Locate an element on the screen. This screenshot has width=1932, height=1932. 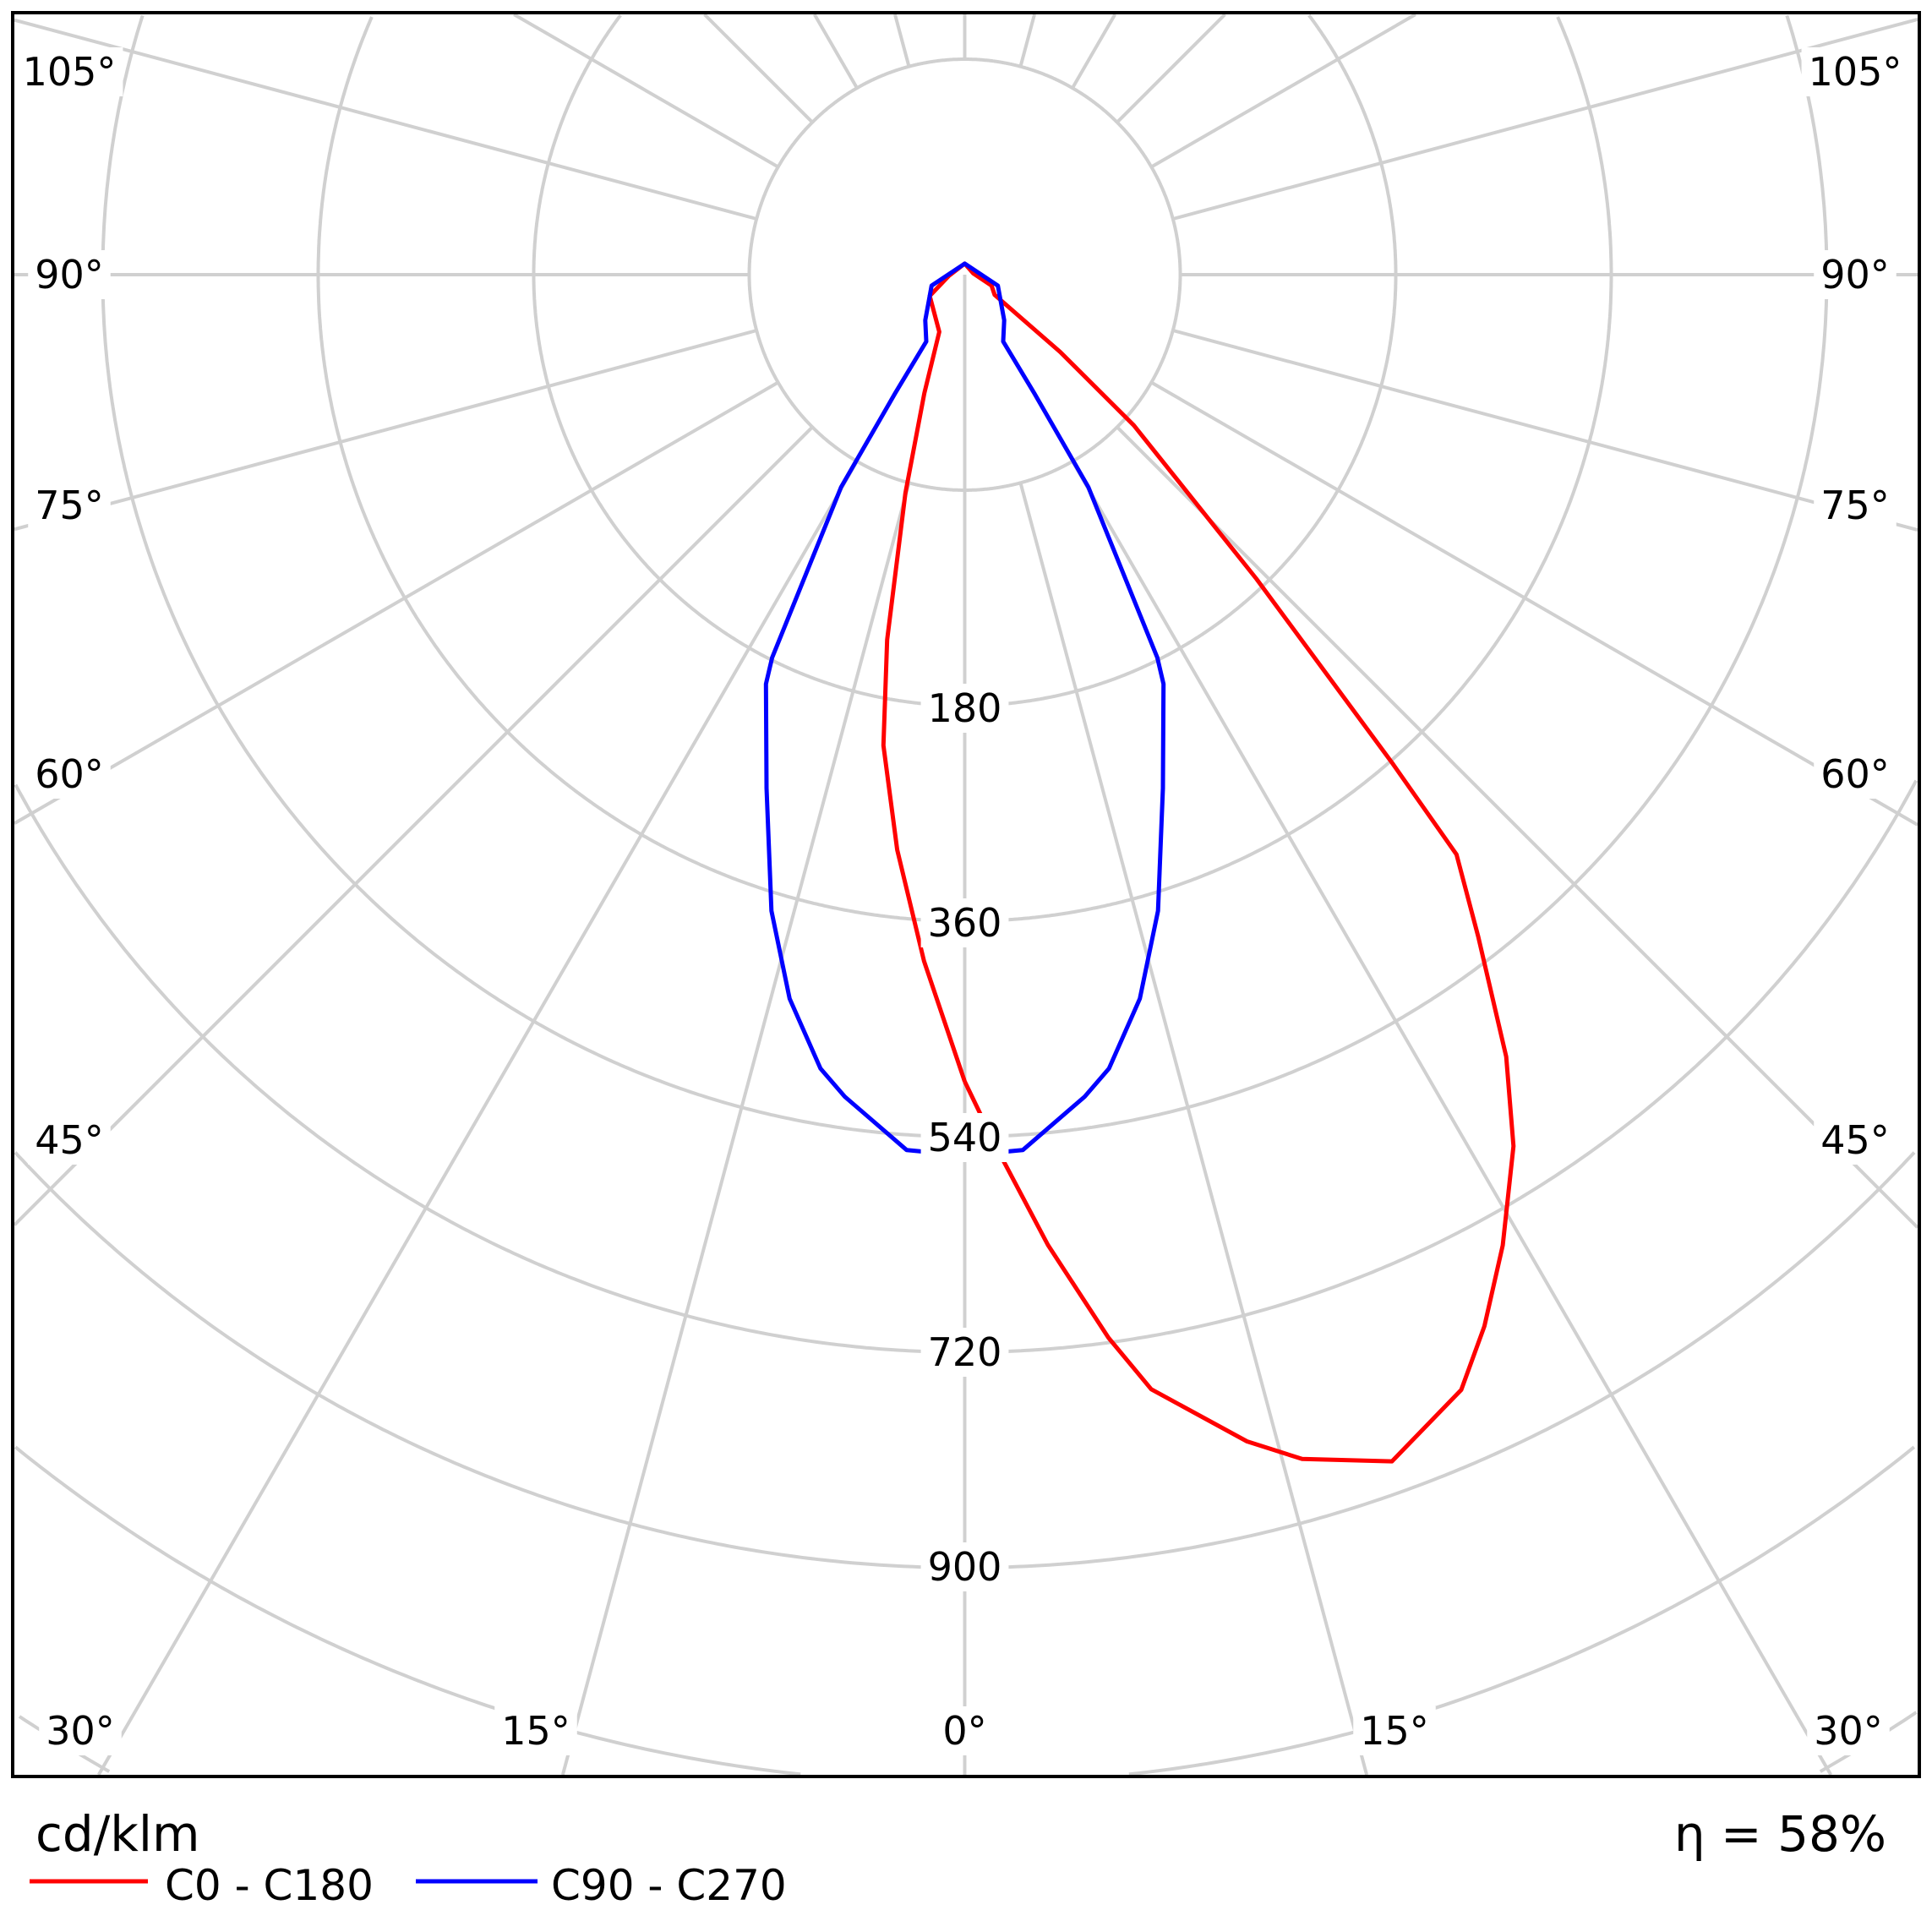
angle-label-right: 45° is located at coordinates (1855, 1140).